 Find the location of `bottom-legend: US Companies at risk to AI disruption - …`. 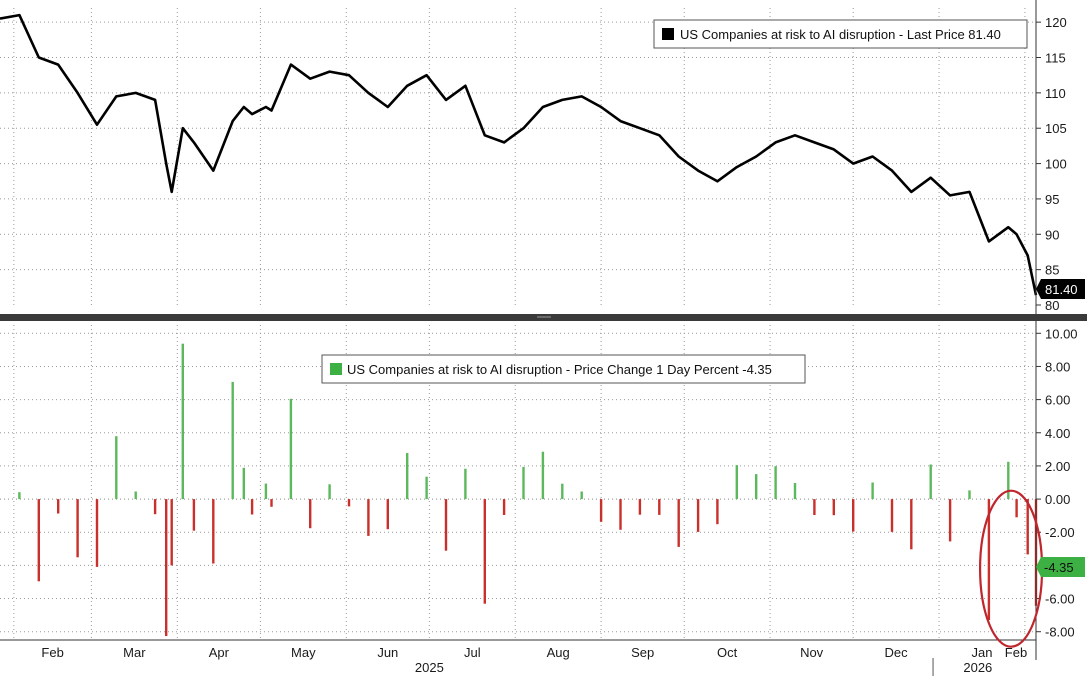

bottom-legend: US Companies at risk to AI disruption - … is located at coordinates (563, 369).